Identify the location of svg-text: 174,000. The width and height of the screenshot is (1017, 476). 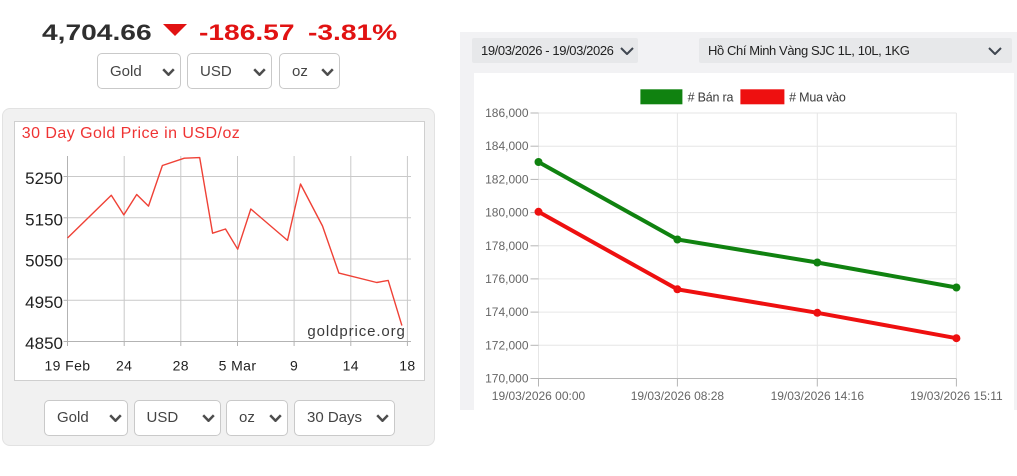
(507, 312).